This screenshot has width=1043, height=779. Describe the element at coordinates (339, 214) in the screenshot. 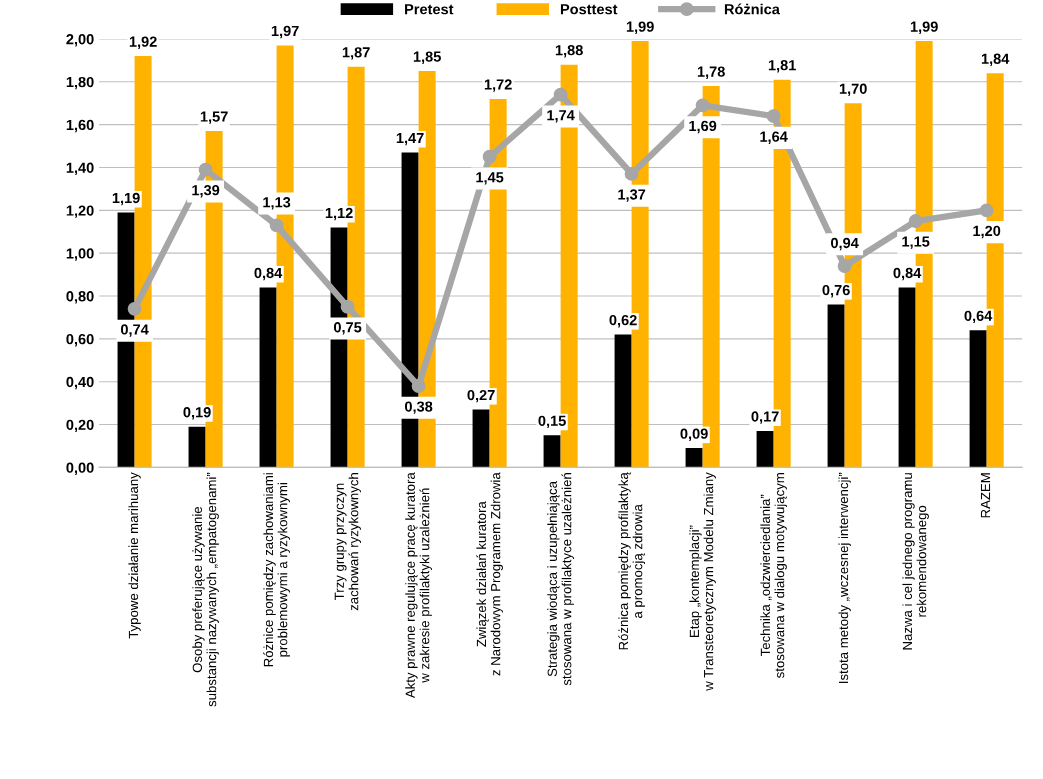

I see `data-label: 1,12` at that location.